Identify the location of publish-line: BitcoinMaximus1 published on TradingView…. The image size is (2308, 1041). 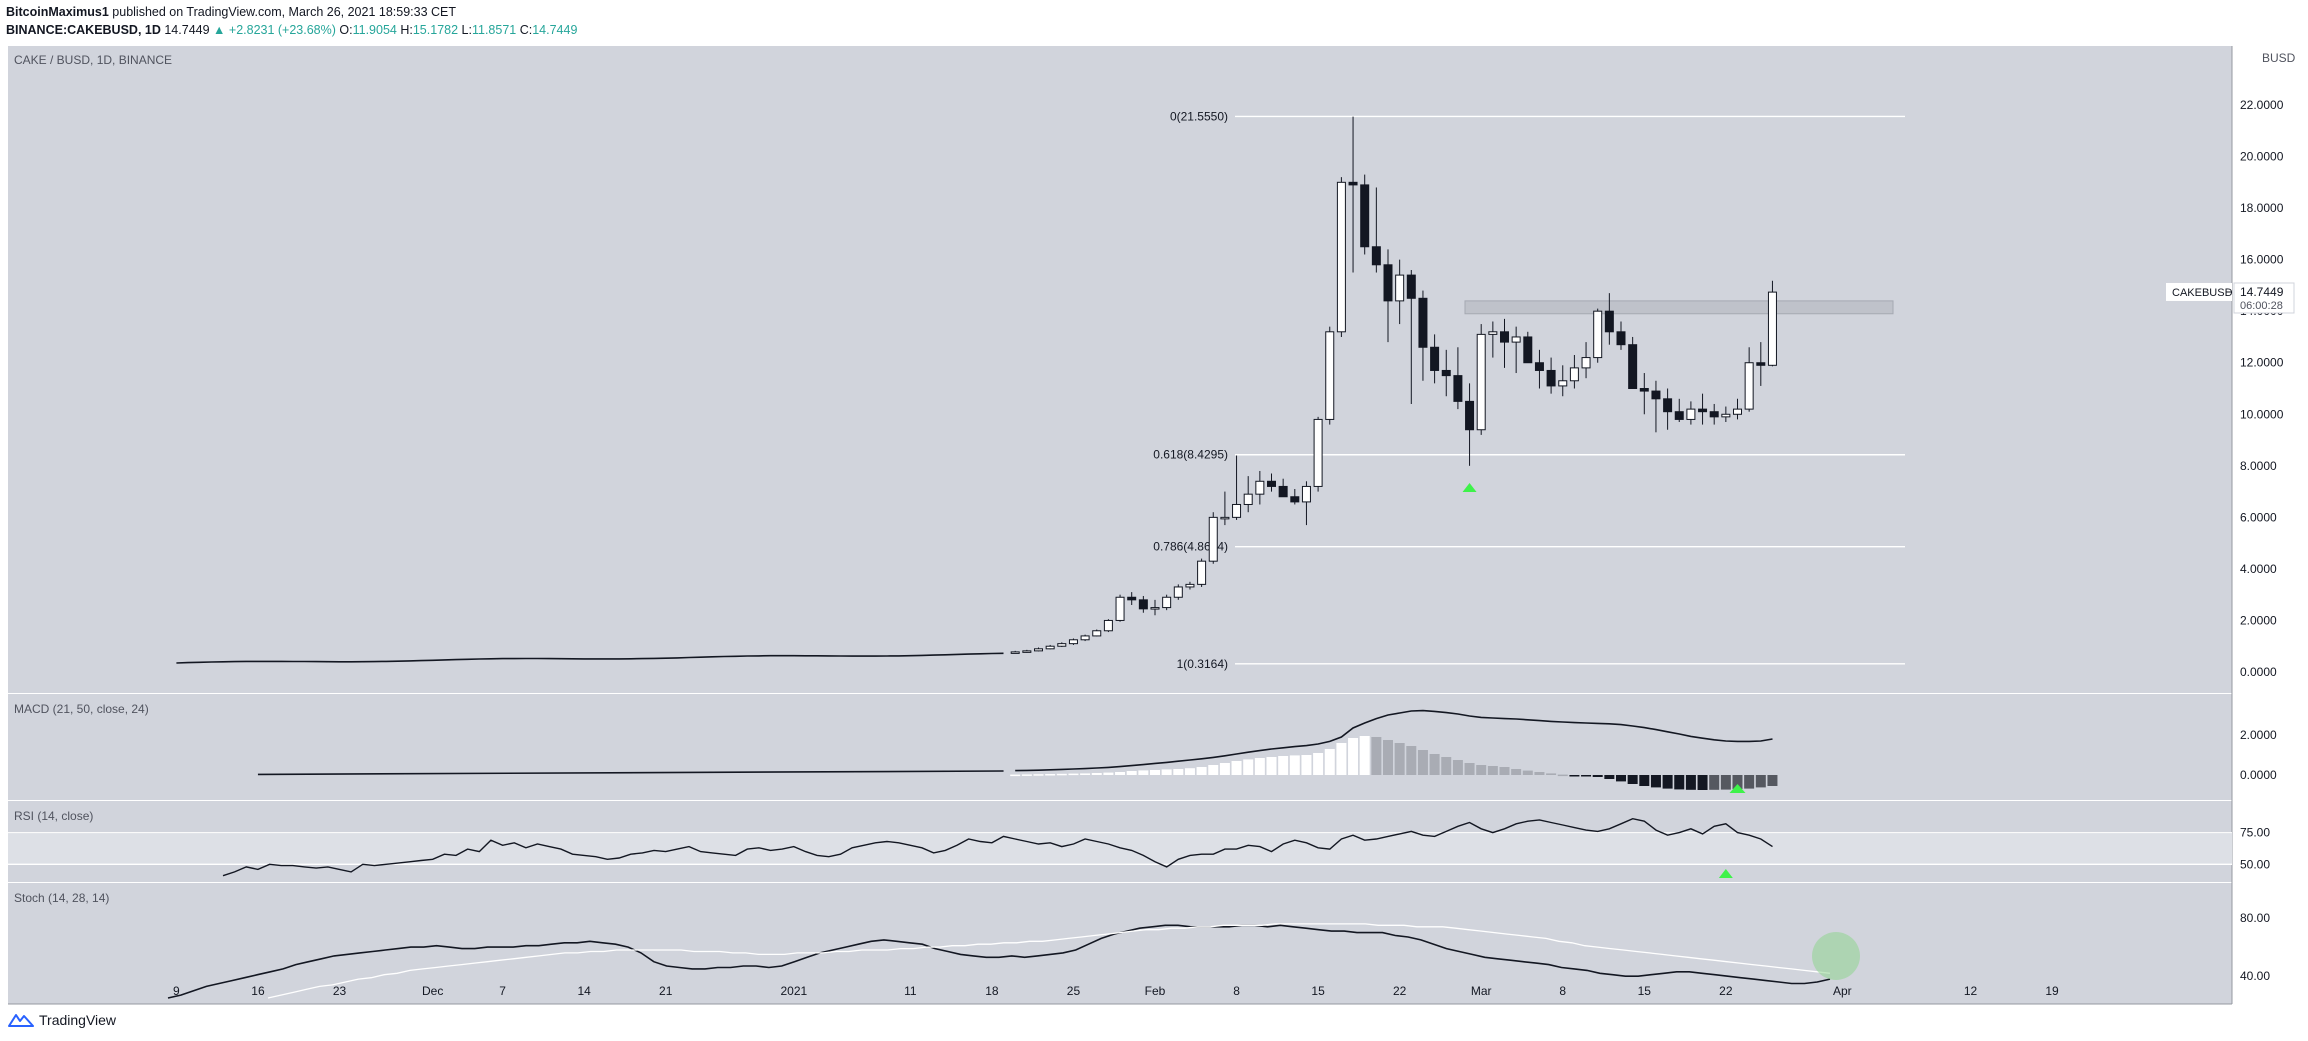
(291, 12).